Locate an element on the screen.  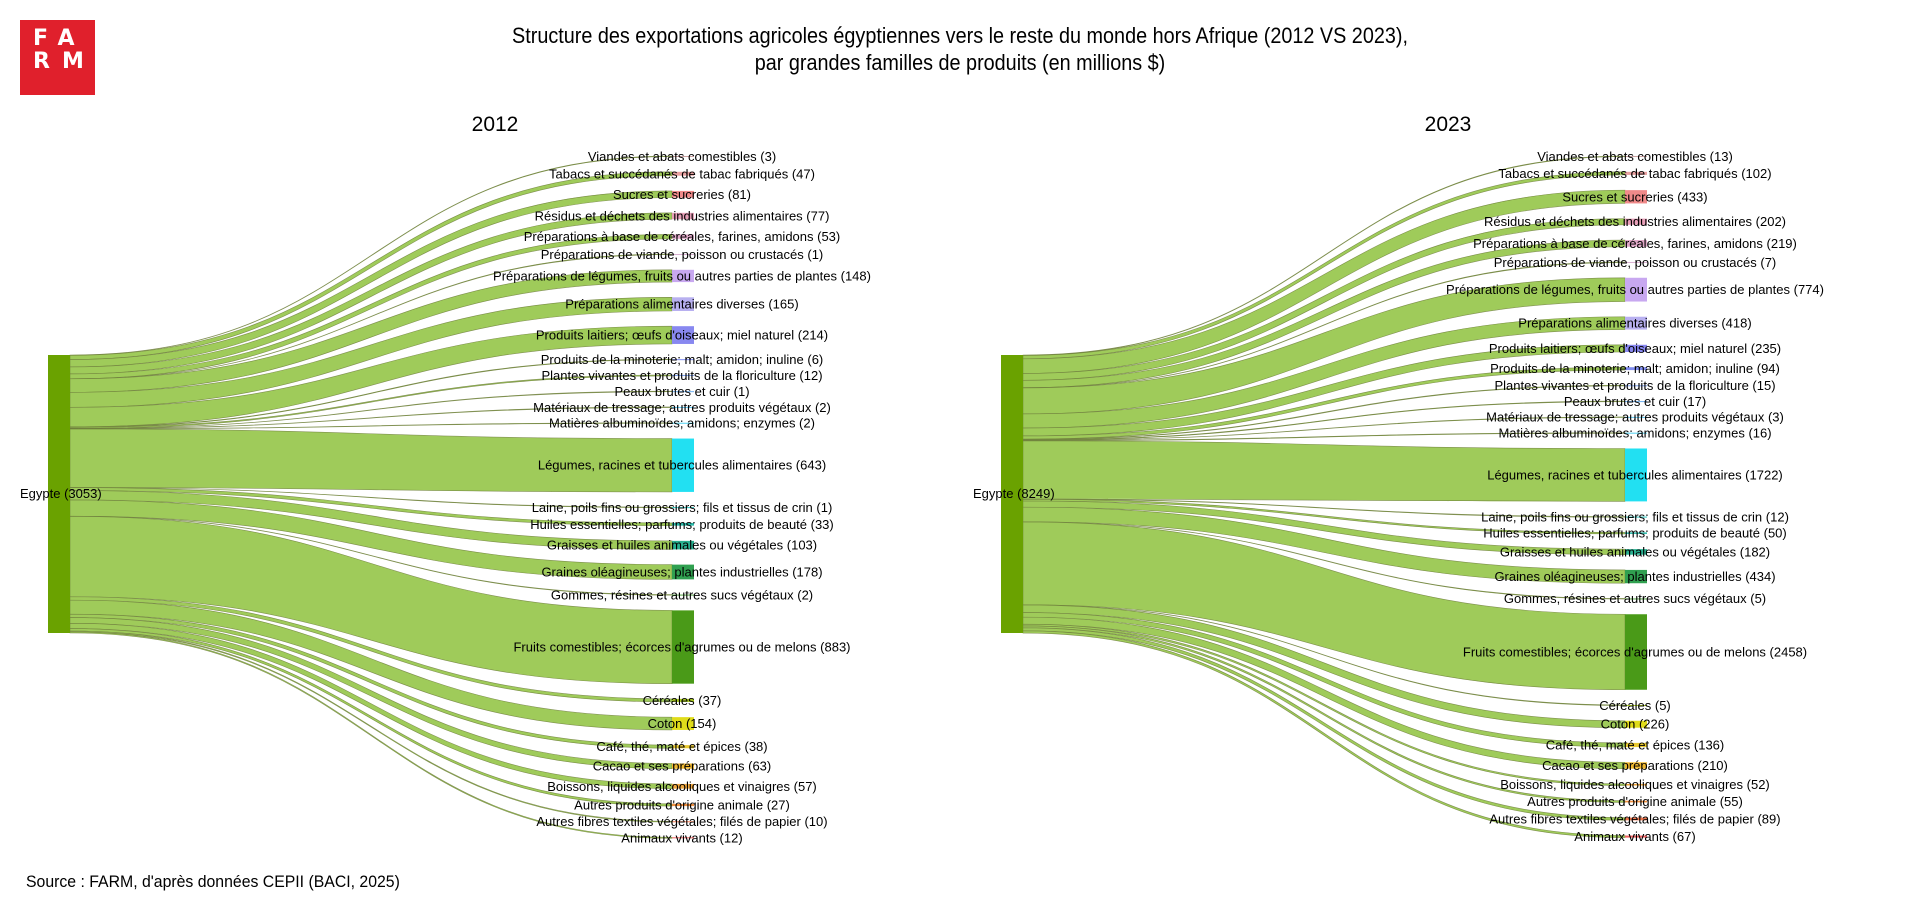
target-label: Sucres et sucreries (433) is located at coordinates (1634, 196).